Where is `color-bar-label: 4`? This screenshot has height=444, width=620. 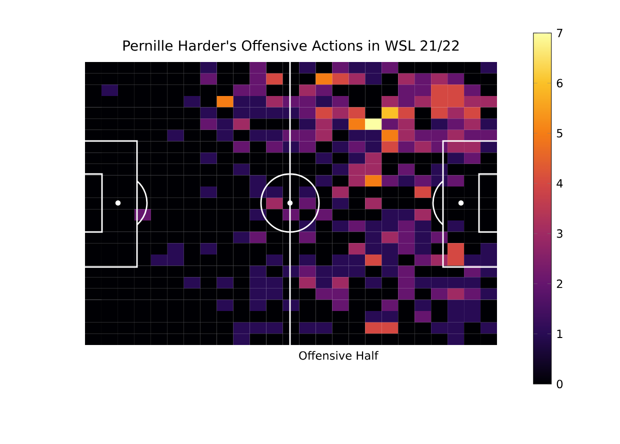
color-bar-label: 4 is located at coordinates (559, 183).